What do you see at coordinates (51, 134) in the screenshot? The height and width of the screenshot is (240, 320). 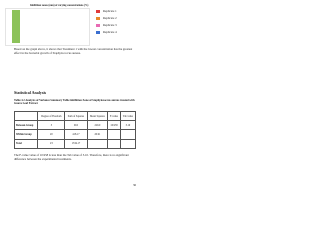 I see `table-cell: 20` at bounding box center [51, 134].